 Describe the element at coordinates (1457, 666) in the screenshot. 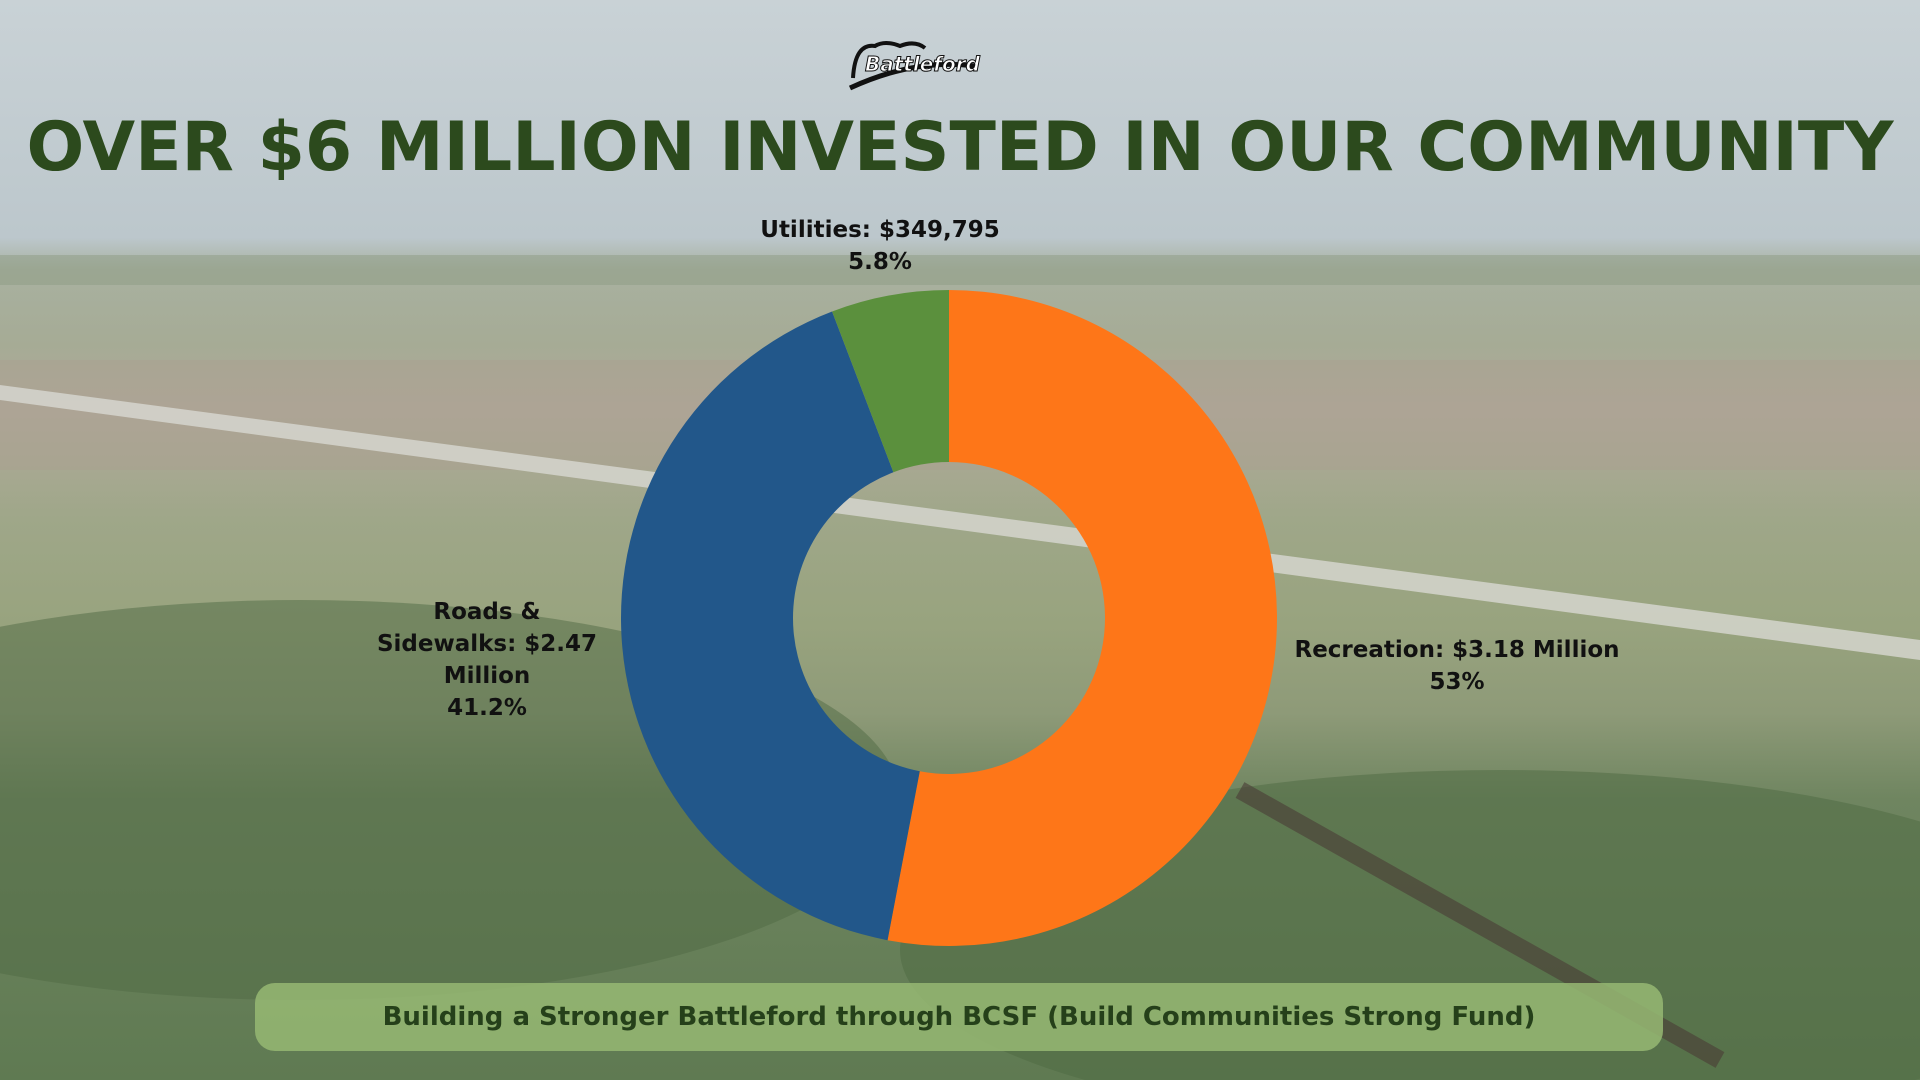

I see `label: Recreation: $3.18 Million 53%` at that location.